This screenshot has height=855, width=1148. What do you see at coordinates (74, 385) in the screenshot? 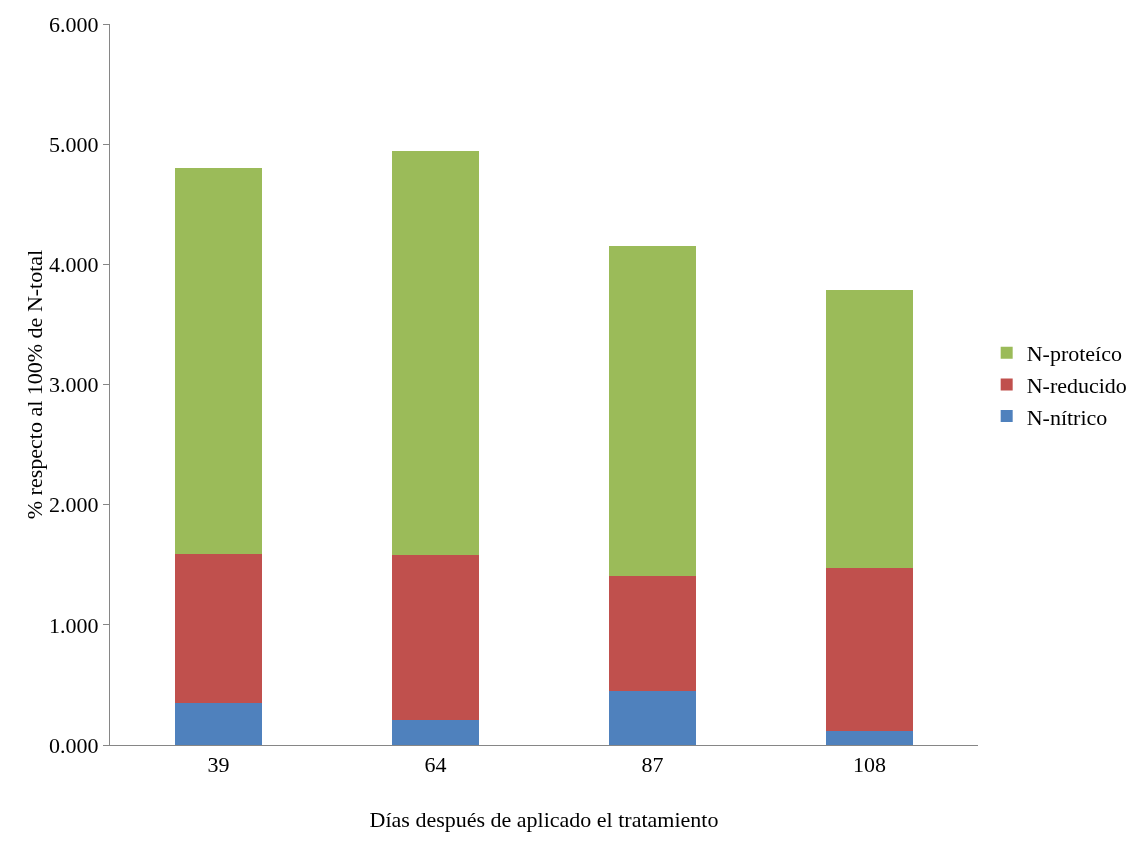
I see `y-tick-label: 3.000` at bounding box center [74, 385].